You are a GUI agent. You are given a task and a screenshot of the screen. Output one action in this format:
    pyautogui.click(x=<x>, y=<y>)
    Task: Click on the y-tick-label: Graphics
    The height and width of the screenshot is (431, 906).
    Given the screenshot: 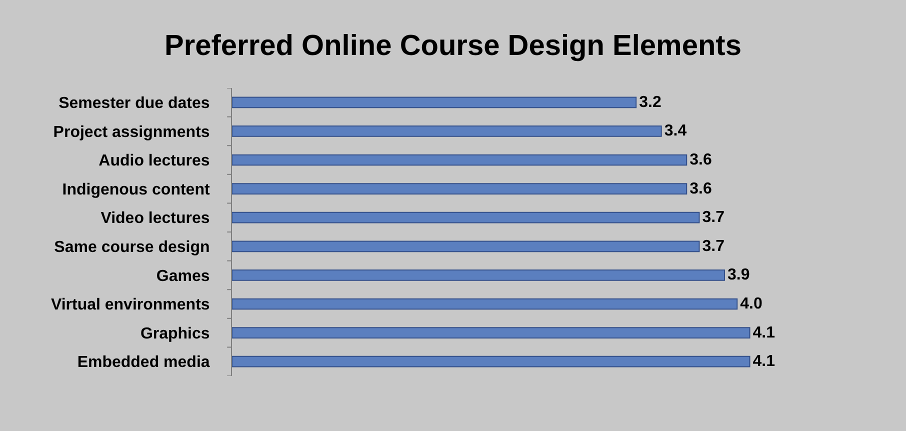 What is the action you would take?
    pyautogui.click(x=175, y=333)
    